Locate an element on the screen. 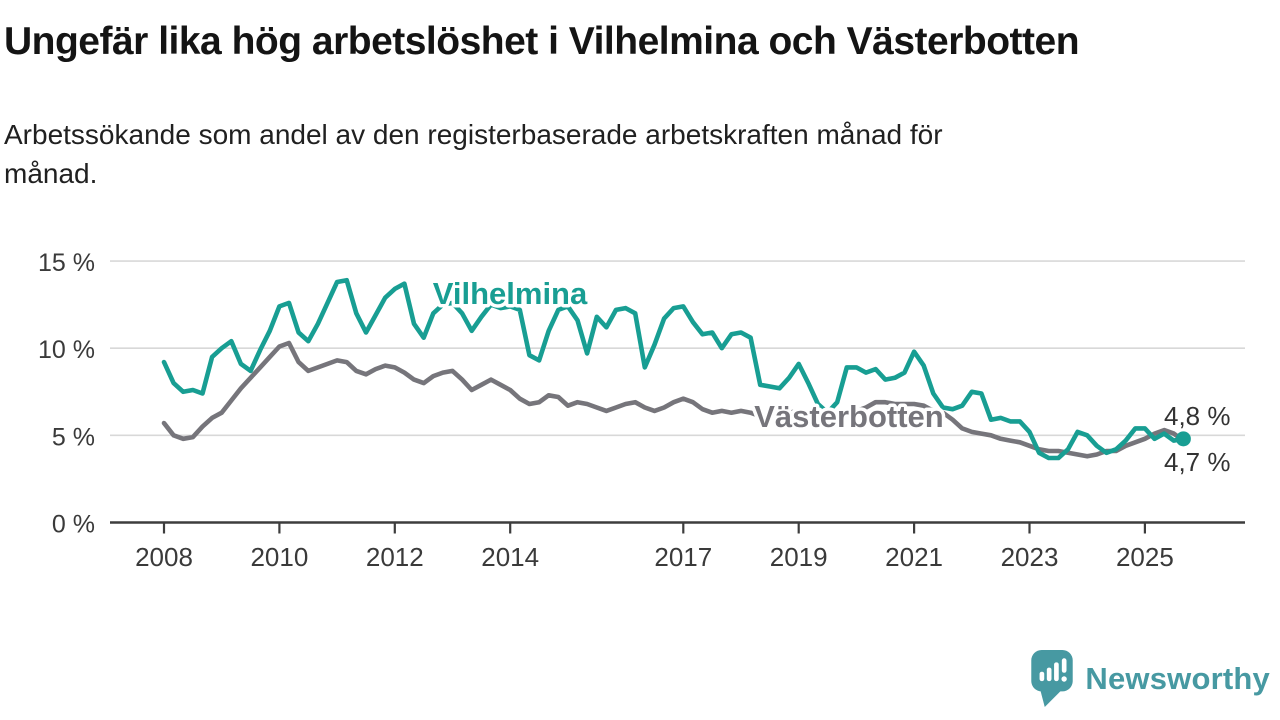 The height and width of the screenshot is (720, 1280). x-tick-label-2014: 2014 is located at coordinates (510, 557).